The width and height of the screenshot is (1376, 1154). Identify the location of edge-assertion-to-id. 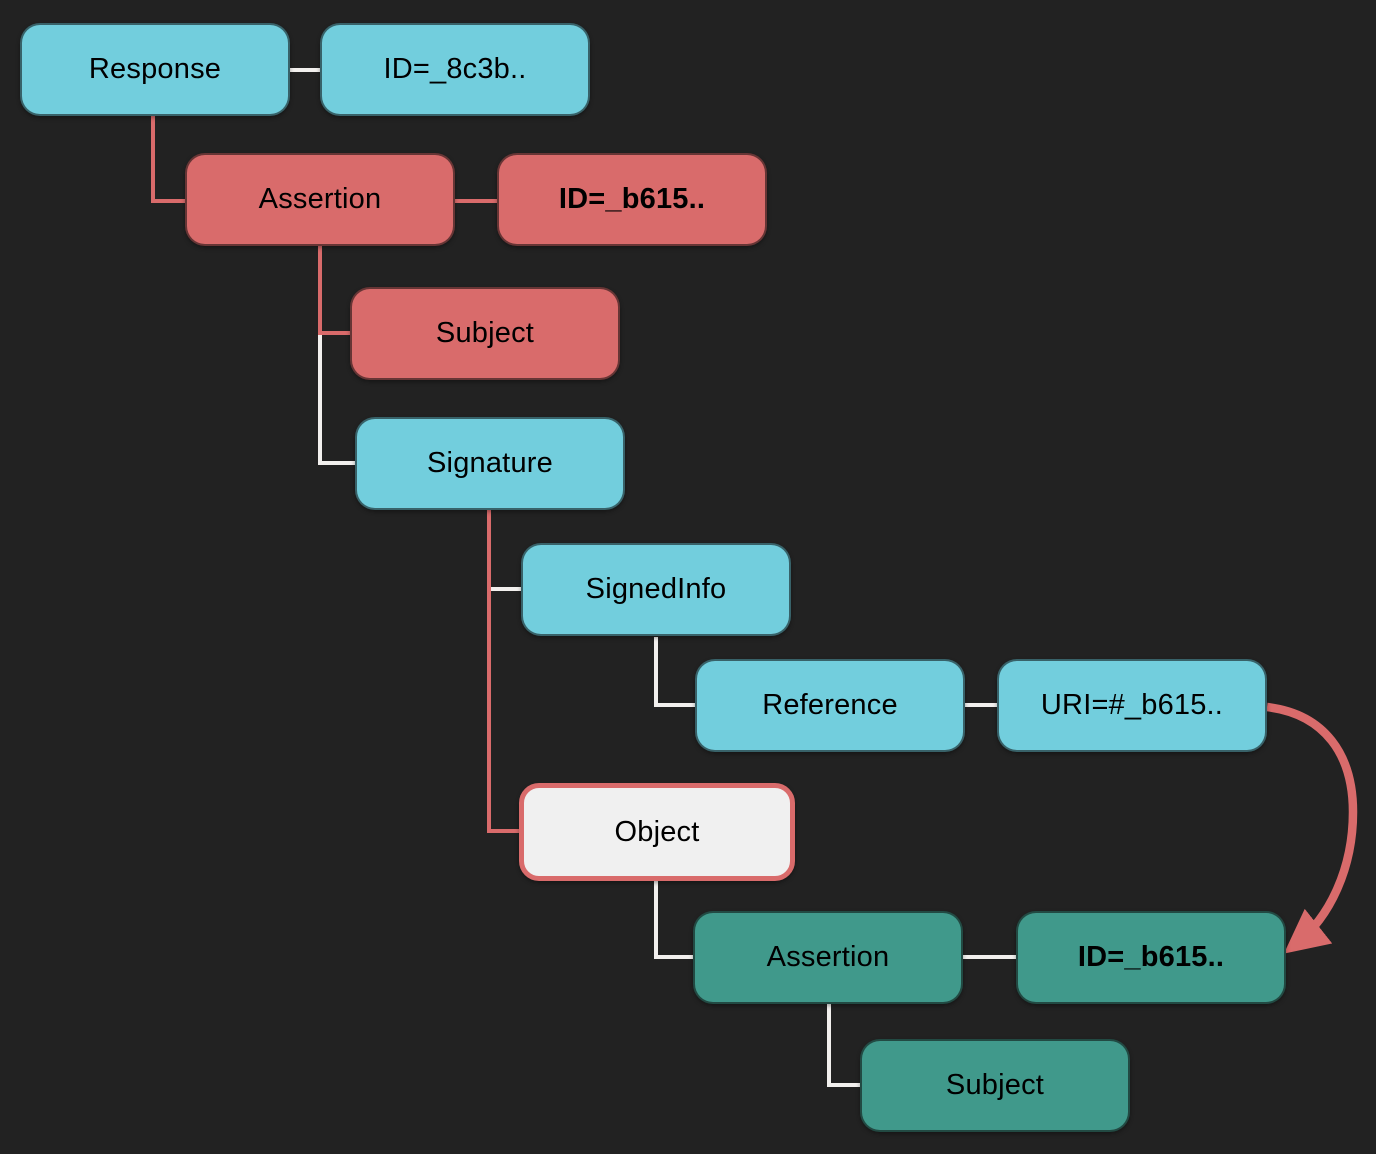
(476, 201).